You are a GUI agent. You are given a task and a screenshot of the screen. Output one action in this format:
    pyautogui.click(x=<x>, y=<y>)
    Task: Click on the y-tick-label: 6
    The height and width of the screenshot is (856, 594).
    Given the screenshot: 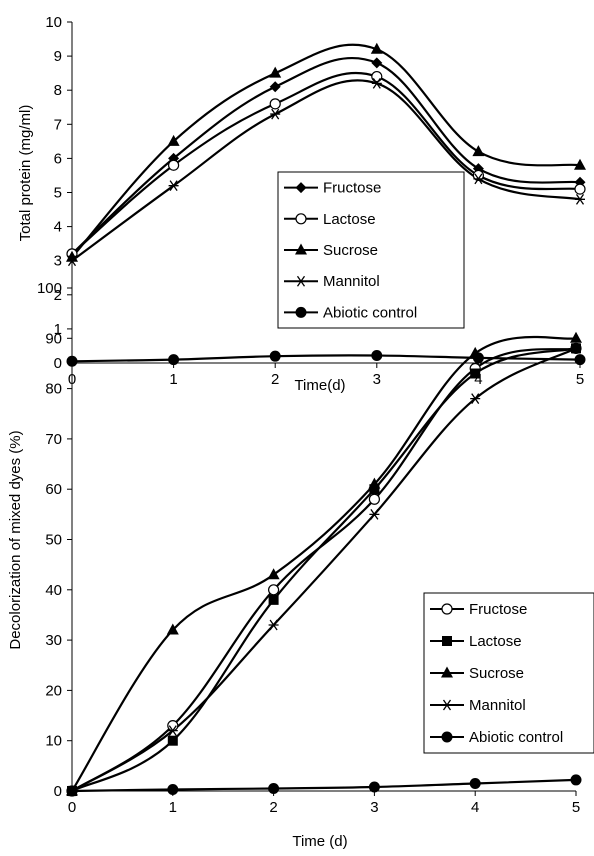 What is the action you would take?
    pyautogui.click(x=58, y=158)
    